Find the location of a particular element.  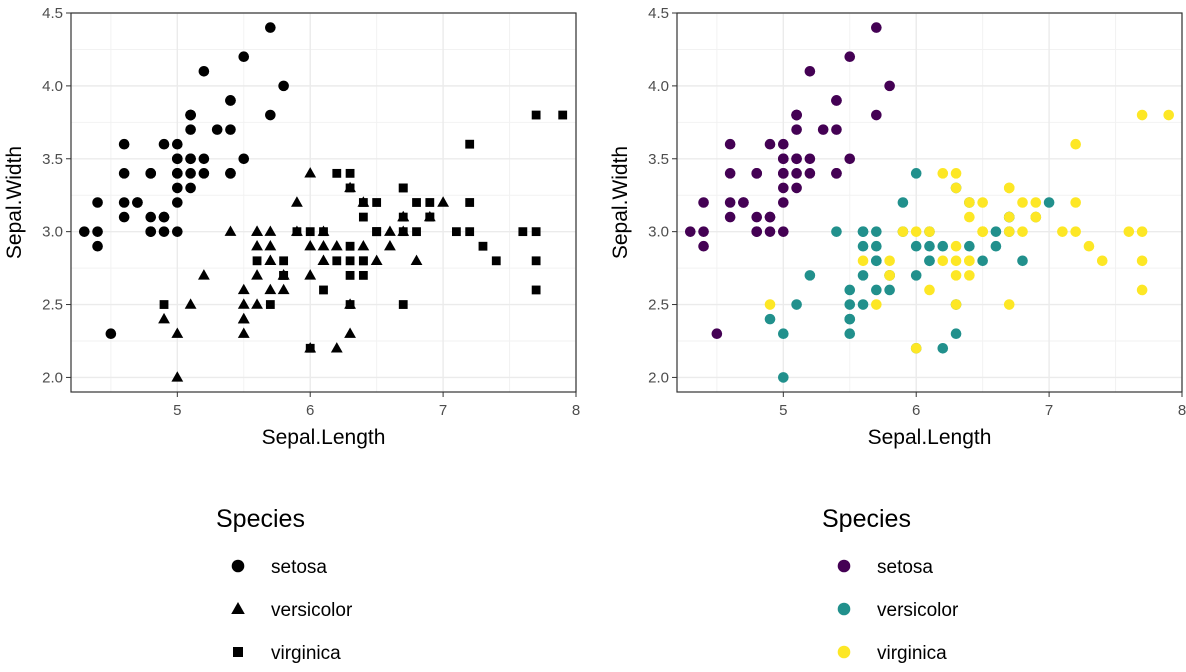

legend: Species setosa versicolor virginica is located at coordinates (284, 584).